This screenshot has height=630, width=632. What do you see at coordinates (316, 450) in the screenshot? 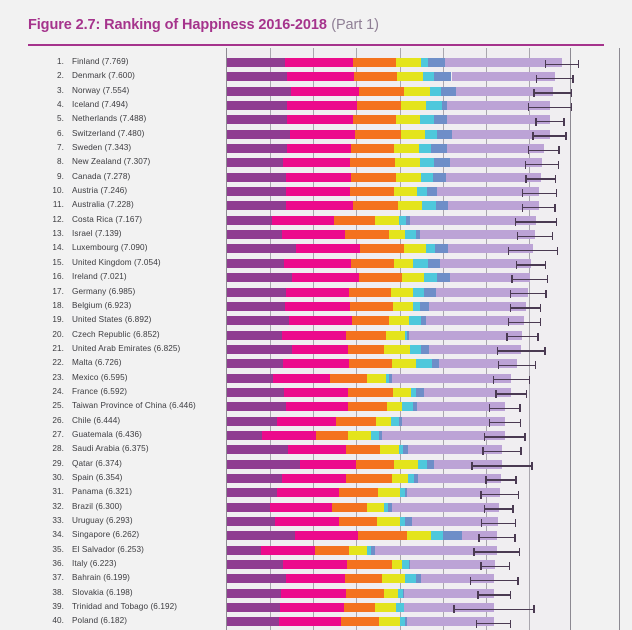
I see `table-row: 28. Saudi Arabia (6.375)` at bounding box center [316, 450].